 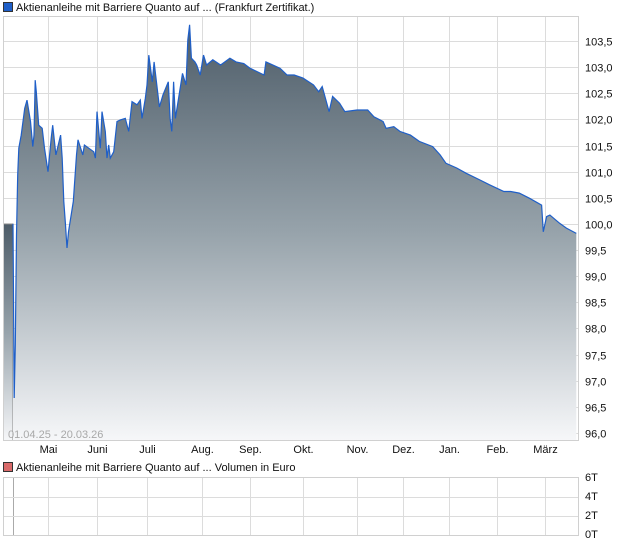 I want to click on x-tick-label: Jan., so click(x=449, y=450).